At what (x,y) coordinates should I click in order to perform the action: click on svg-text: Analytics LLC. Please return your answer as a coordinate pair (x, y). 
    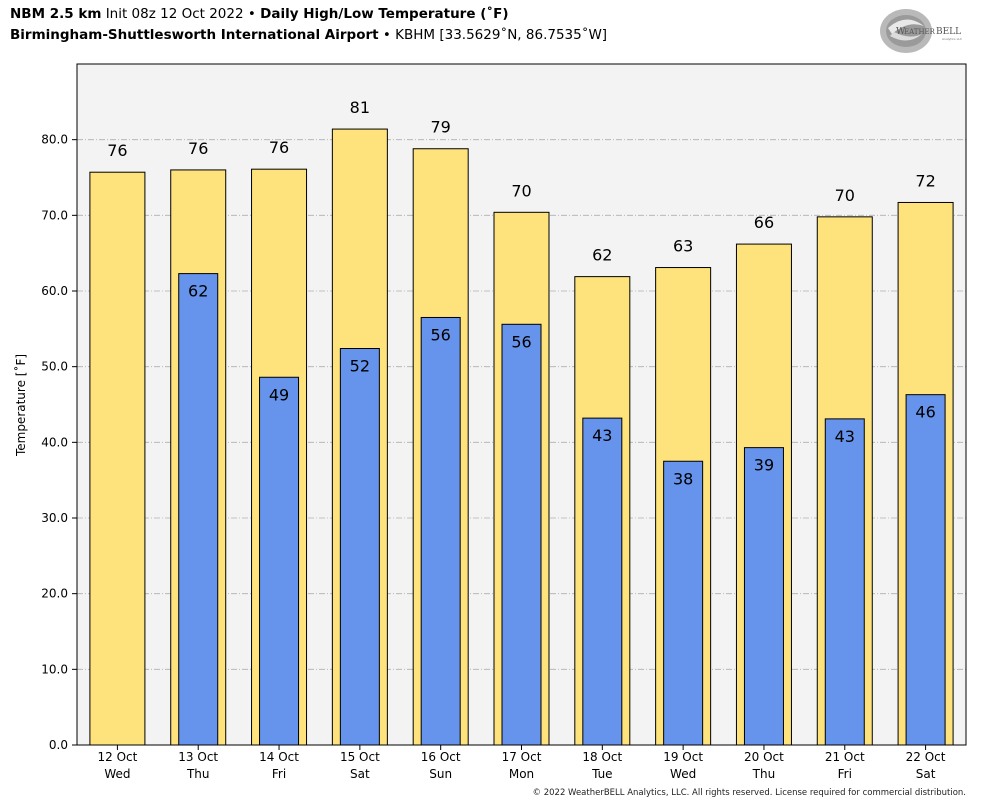
    Looking at the image, I should click on (952, 39).